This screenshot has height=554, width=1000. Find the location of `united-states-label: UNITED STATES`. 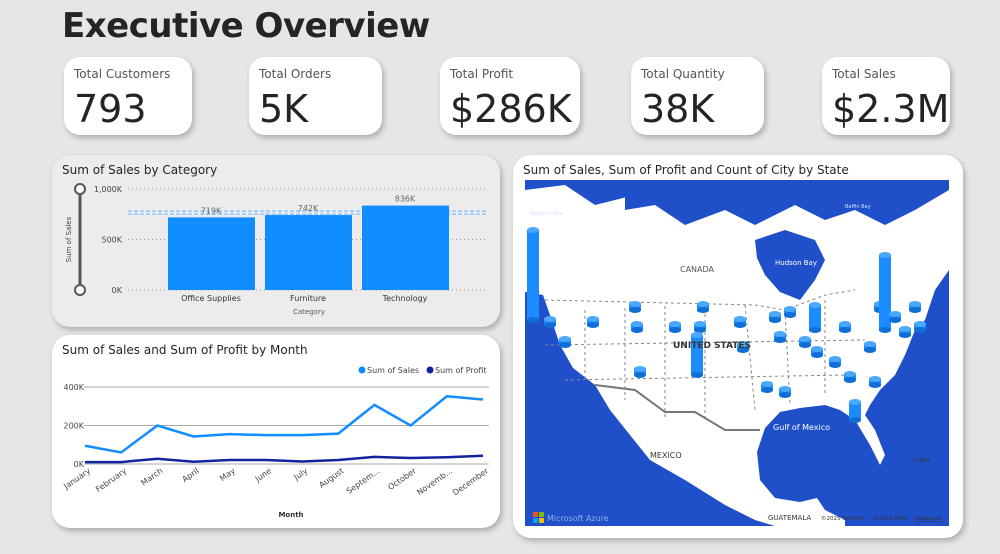

united-states-label: UNITED STATES is located at coordinates (712, 346).